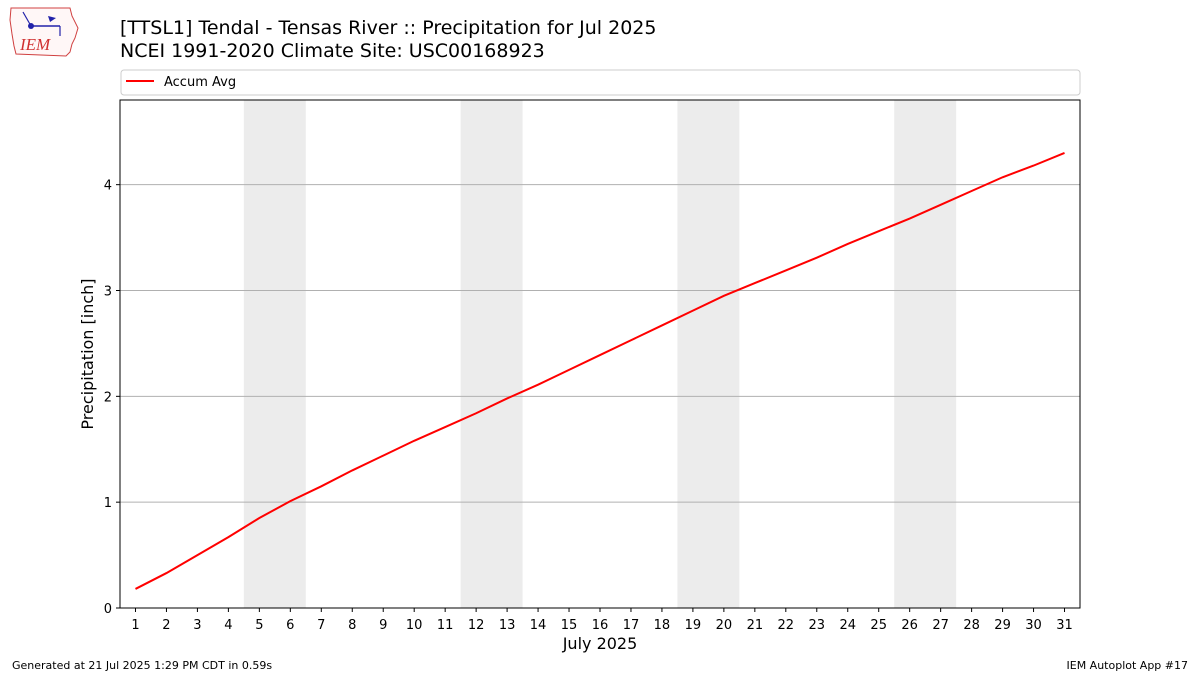 This screenshot has width=1200, height=675. I want to click on x-tick-label: 22, so click(786, 625).